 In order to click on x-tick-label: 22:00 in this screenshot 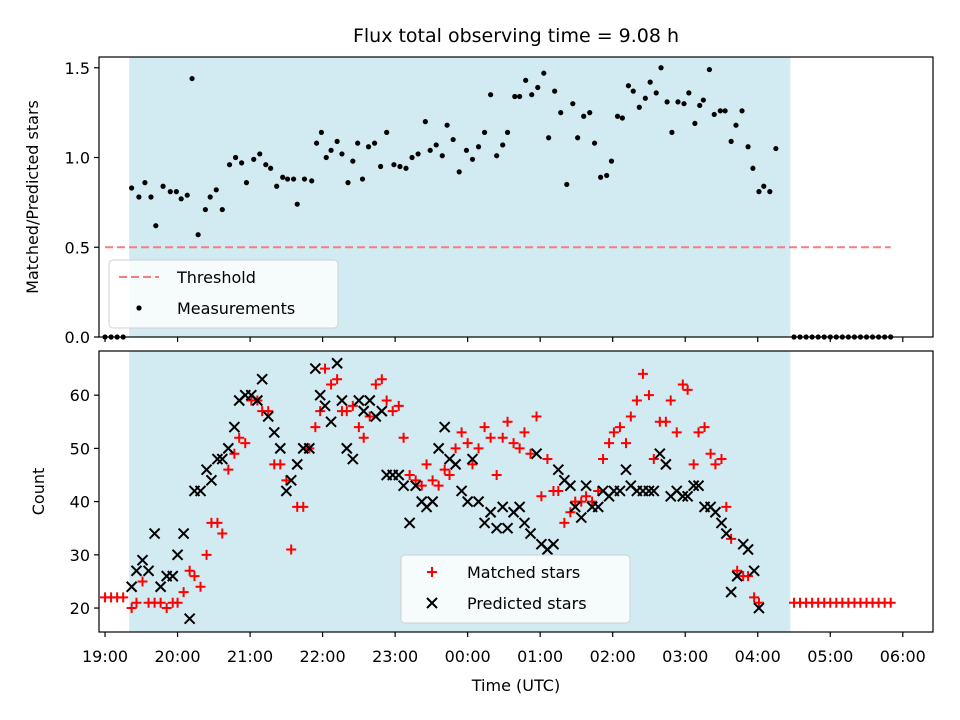, I will do `click(323, 656)`.